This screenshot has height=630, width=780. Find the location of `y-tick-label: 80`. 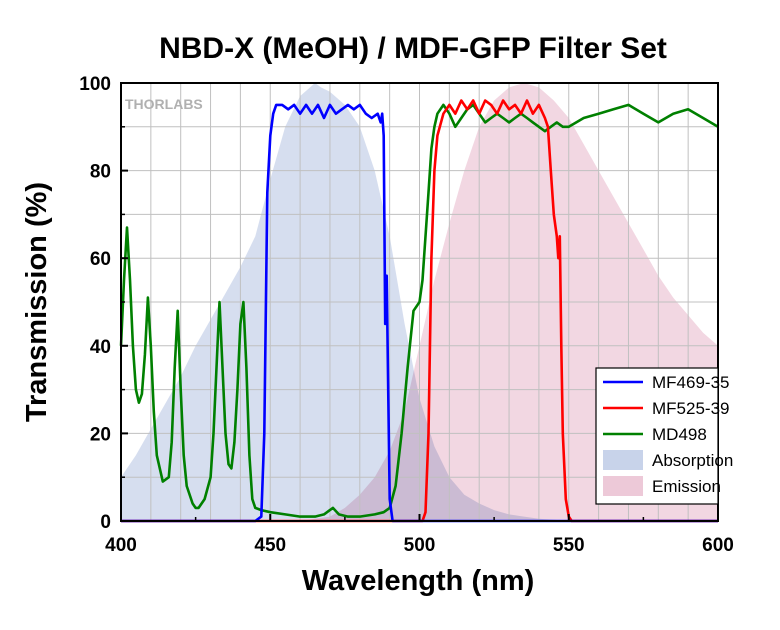

y-tick-label: 80 is located at coordinates (100, 172).